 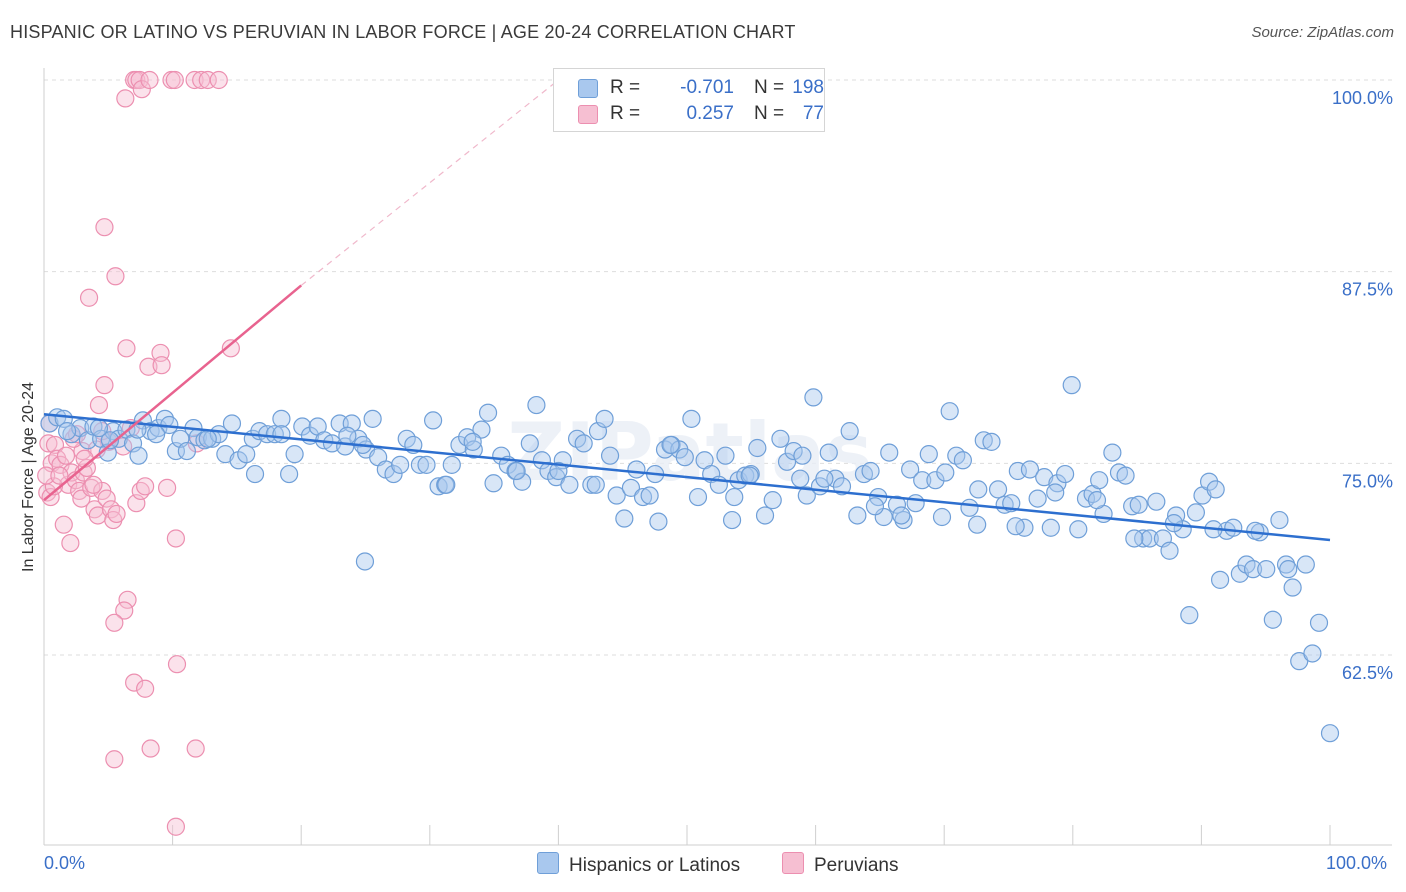 What do you see at coordinates (1362, 385) in the screenshot?
I see `y-tick-labels: 100.0% 87.5% 75.0% 62.5%` at bounding box center [1362, 385].